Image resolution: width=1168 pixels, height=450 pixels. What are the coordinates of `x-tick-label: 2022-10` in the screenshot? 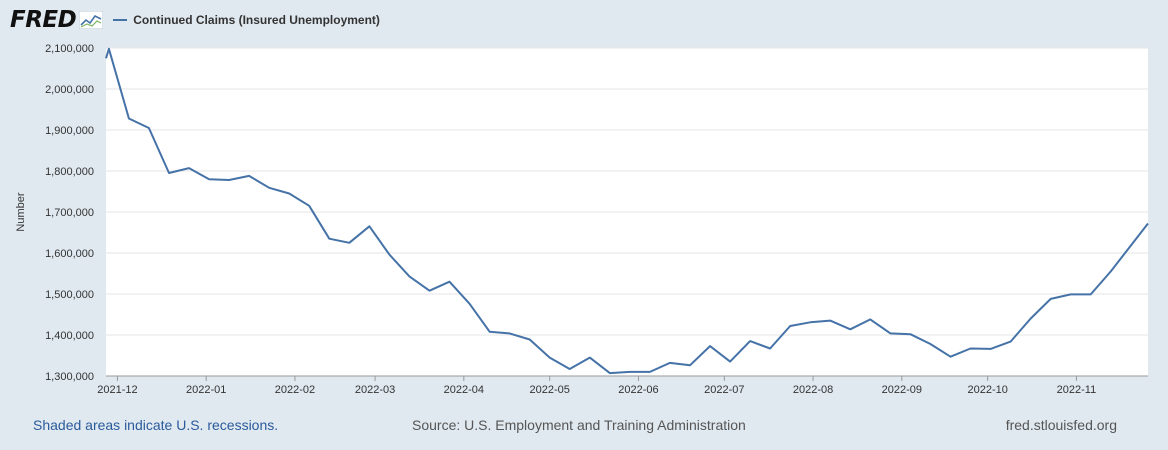 It's located at (988, 390).